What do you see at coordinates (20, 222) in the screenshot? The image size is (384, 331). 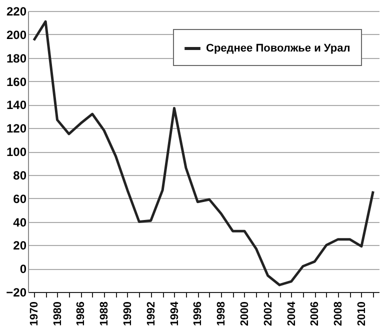 I see `y-tick-label: 40` at bounding box center [20, 222].